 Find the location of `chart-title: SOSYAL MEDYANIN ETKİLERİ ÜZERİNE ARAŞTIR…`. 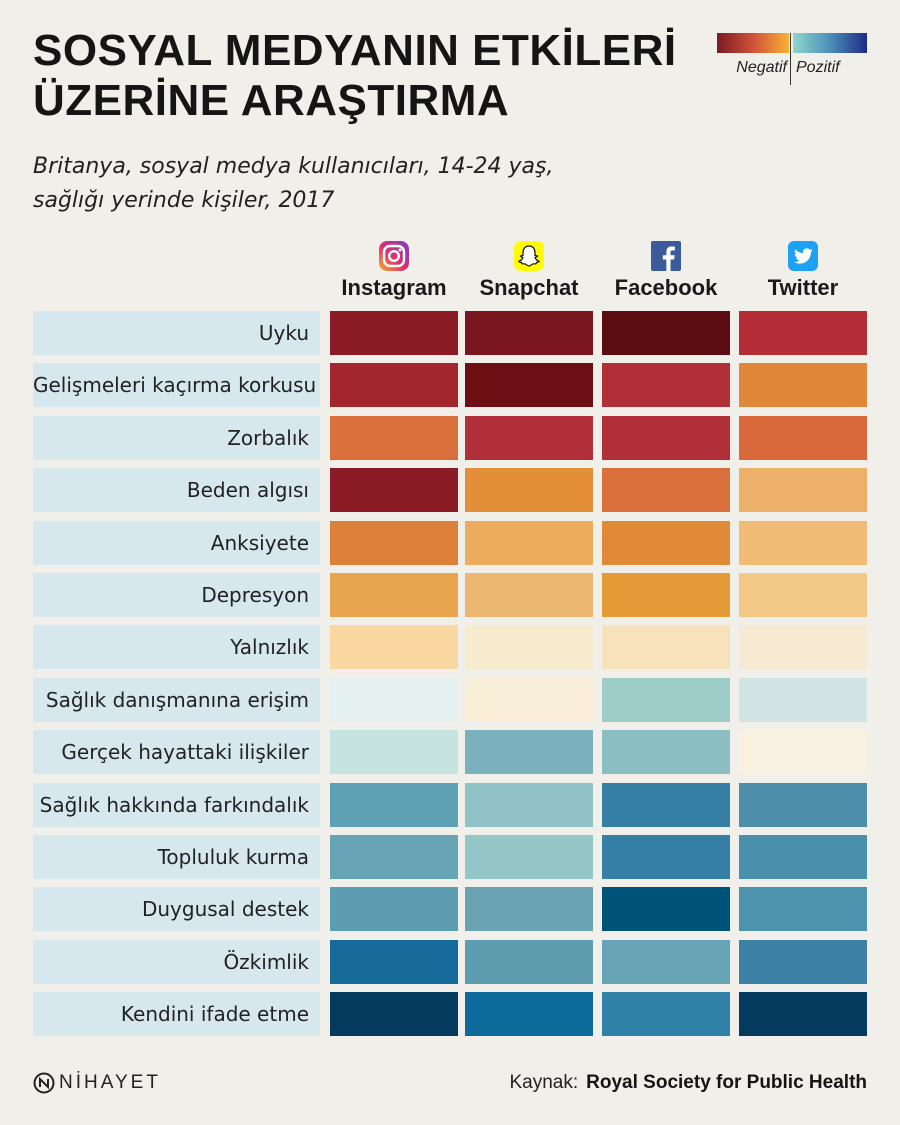

chart-title: SOSYAL MEDYANIN ETKİLERİ ÜZERİNE ARAŞTIR… is located at coordinates (355, 76).